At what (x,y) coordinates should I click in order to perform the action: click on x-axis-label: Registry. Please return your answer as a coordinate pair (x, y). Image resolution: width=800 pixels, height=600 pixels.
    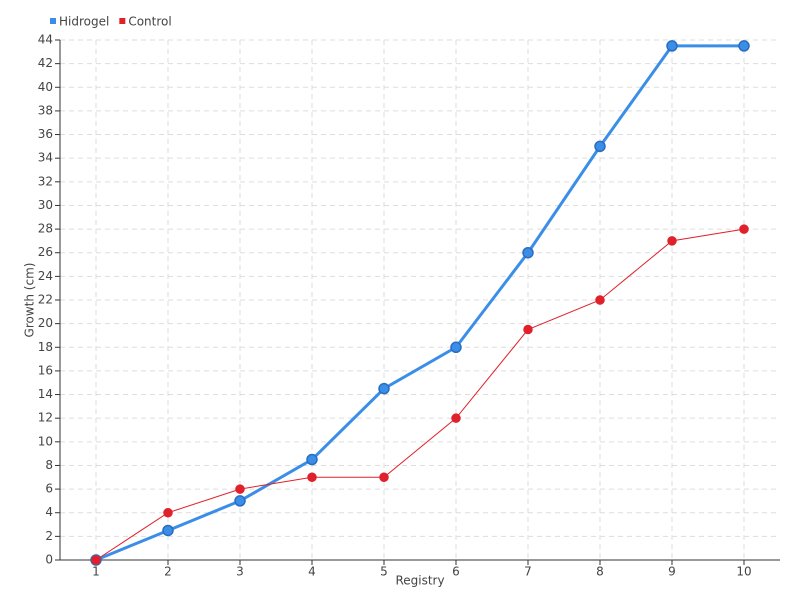
    Looking at the image, I should click on (419, 581).